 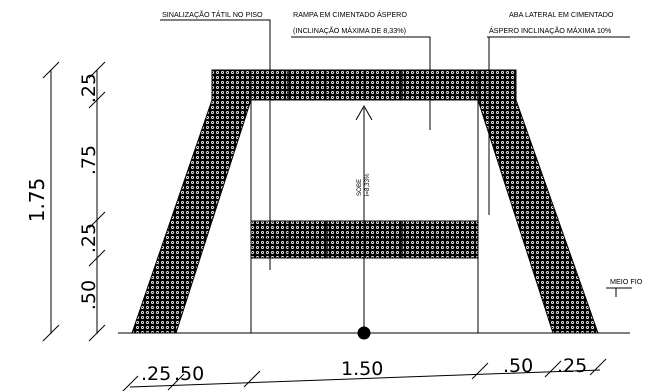 What do you see at coordinates (572, 366) in the screenshot?
I see `dim-horizontal-part-5: .25` at bounding box center [572, 366].